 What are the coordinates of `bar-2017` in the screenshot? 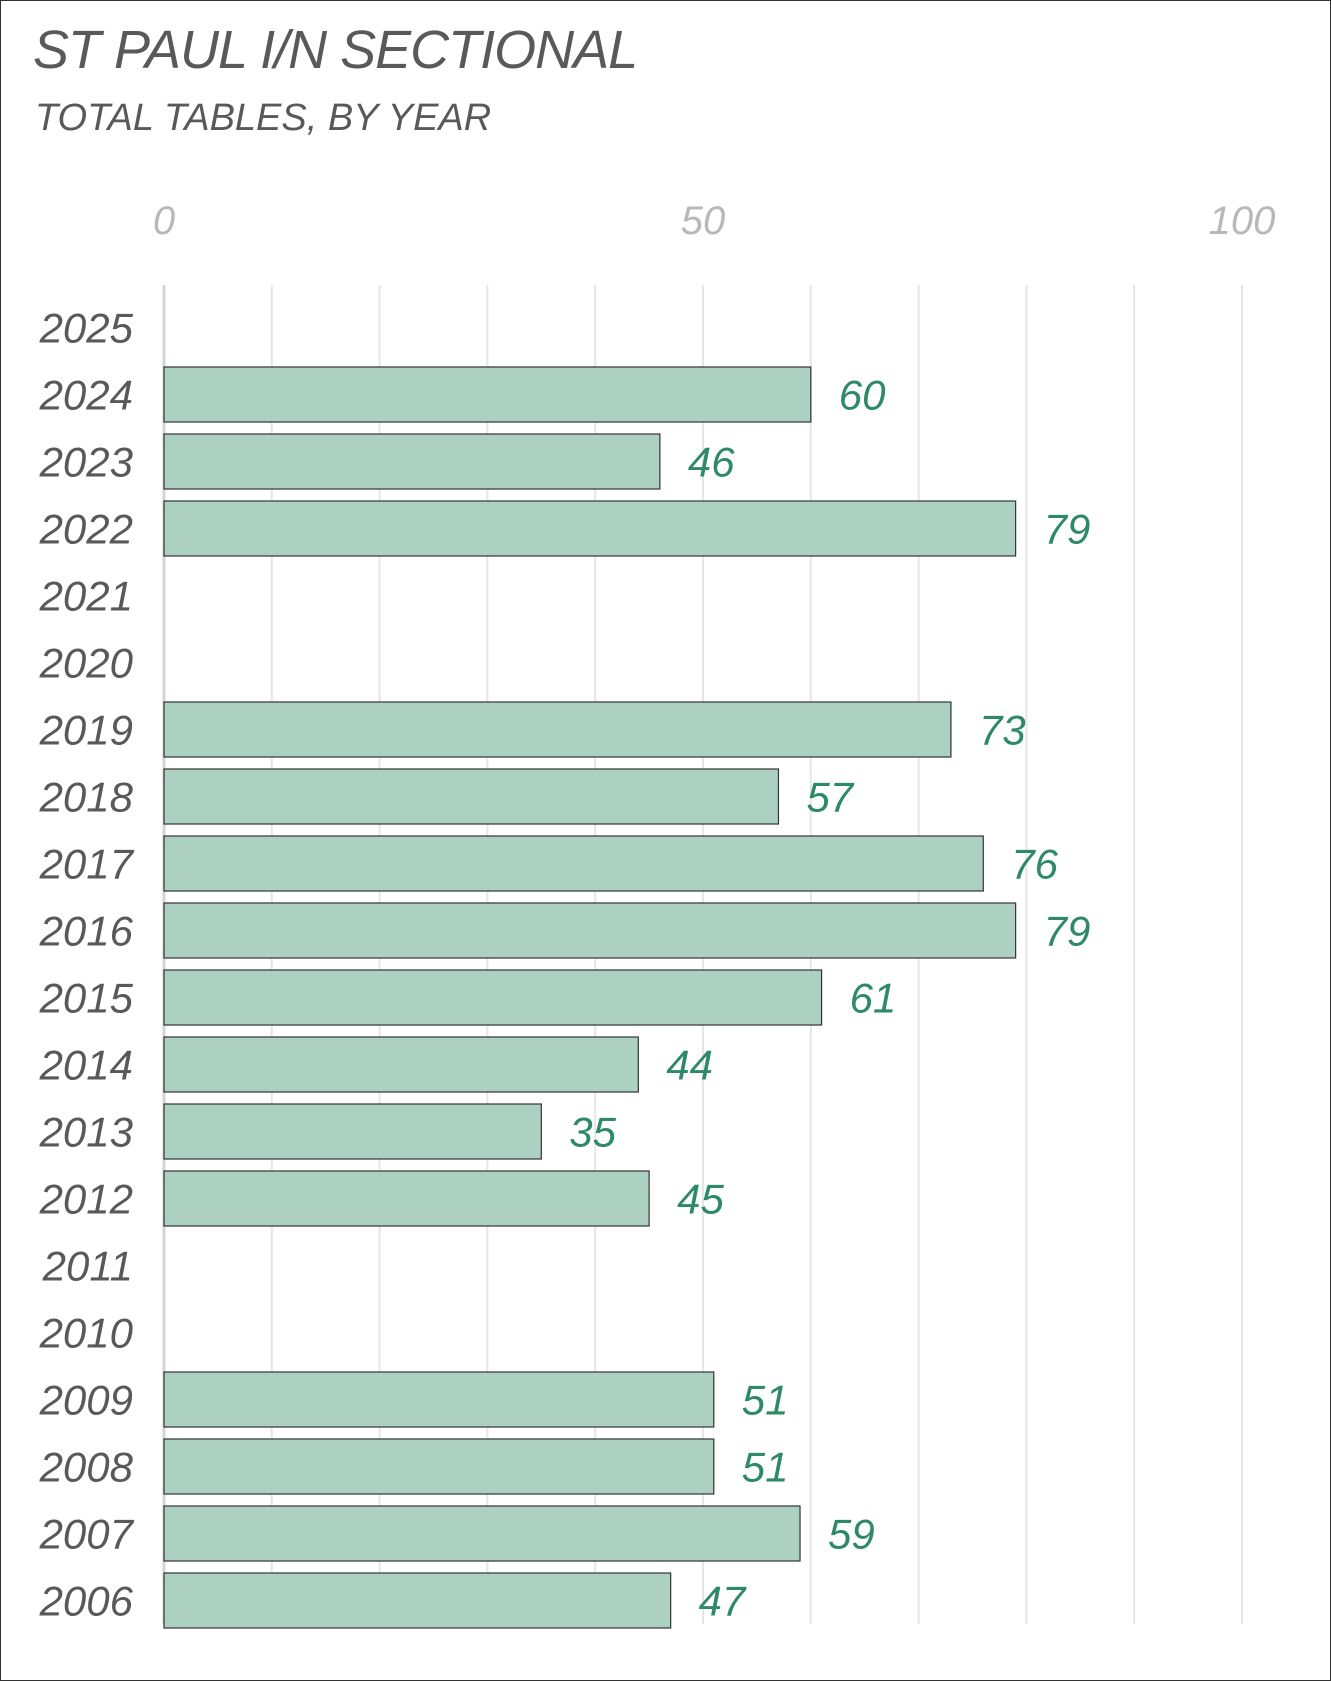 It's located at (573, 863).